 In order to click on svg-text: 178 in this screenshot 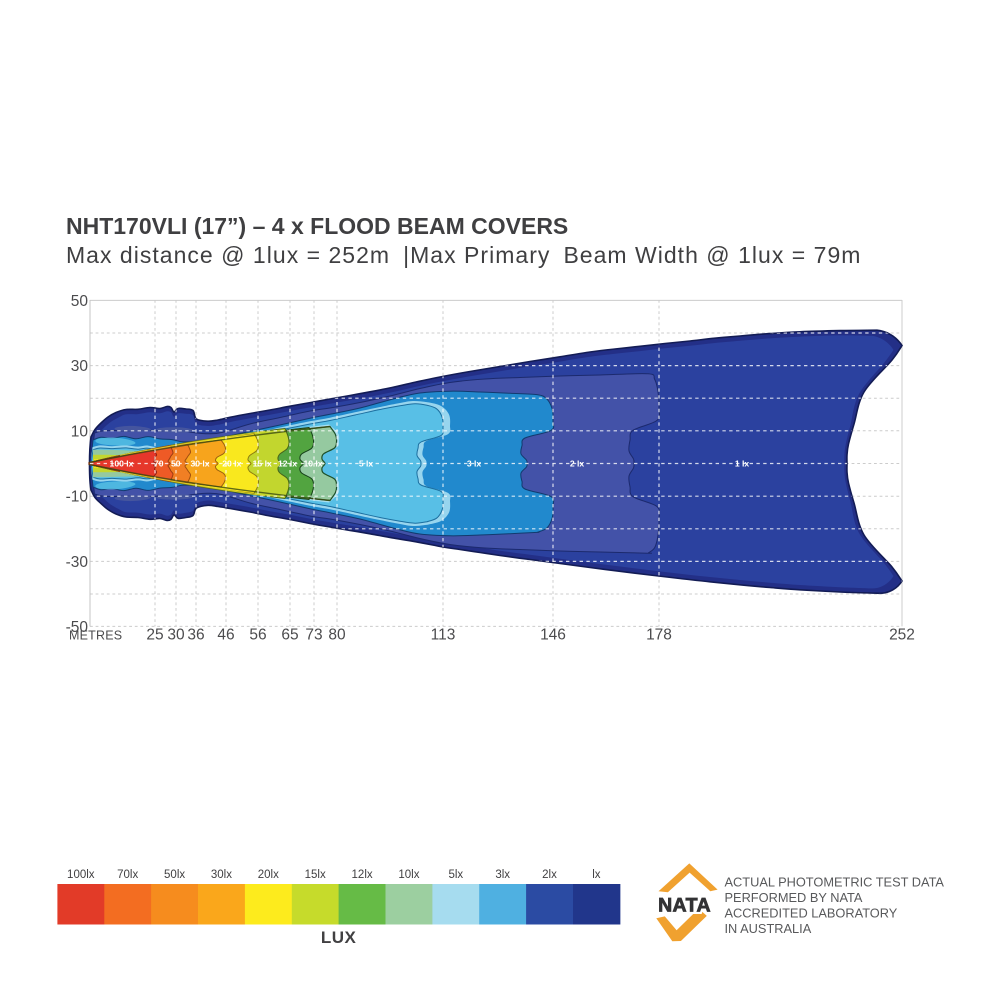, I will do `click(659, 635)`.